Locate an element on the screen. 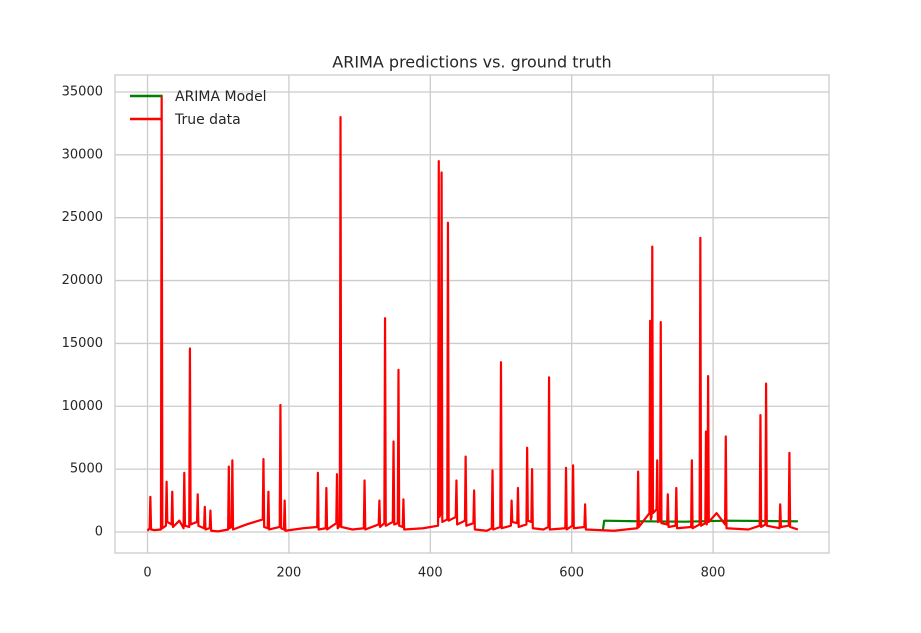  chart-title: ARIMA predictions vs. ground truth is located at coordinates (471, 62).